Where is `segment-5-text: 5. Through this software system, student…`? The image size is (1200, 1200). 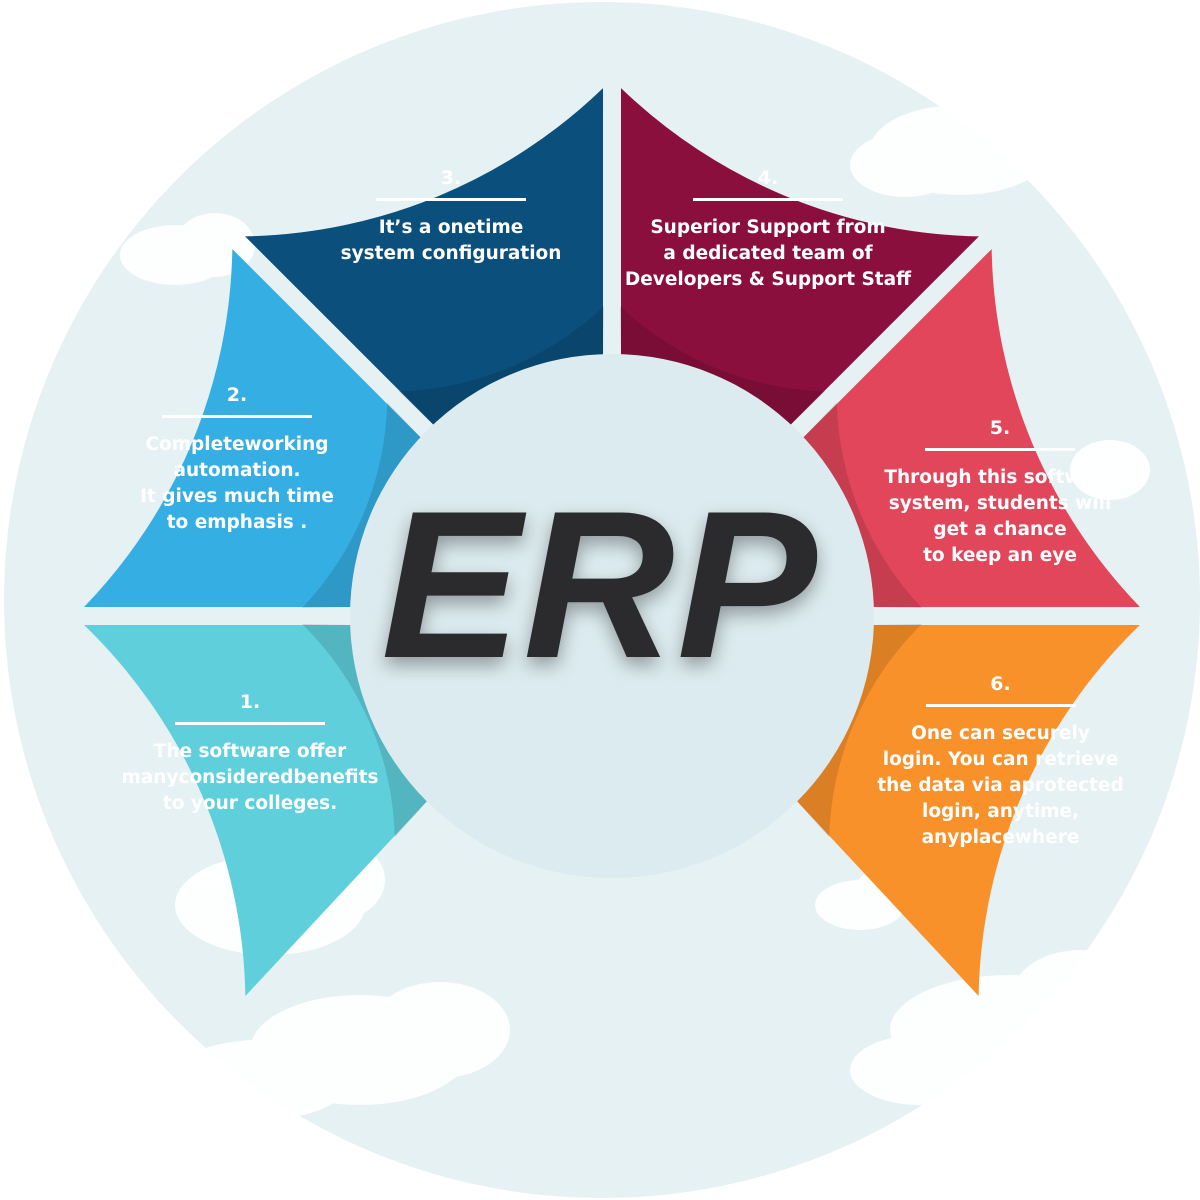 segment-5-text: 5. Through this software system, student… is located at coordinates (1000, 492).